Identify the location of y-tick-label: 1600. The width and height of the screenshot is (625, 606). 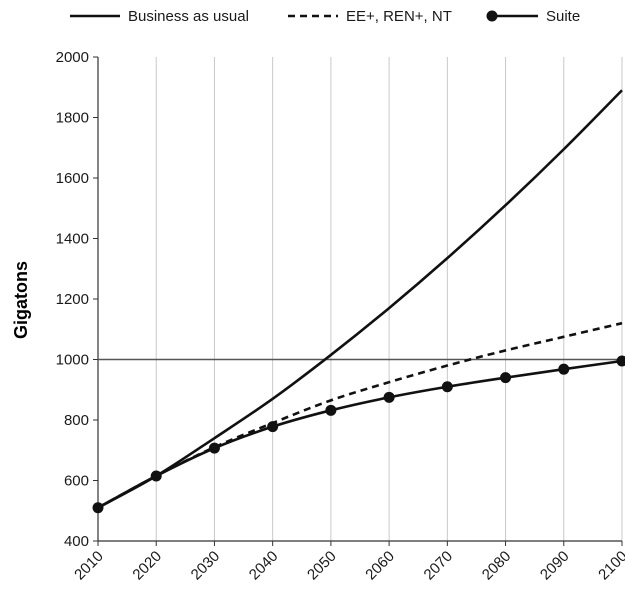
(72, 178).